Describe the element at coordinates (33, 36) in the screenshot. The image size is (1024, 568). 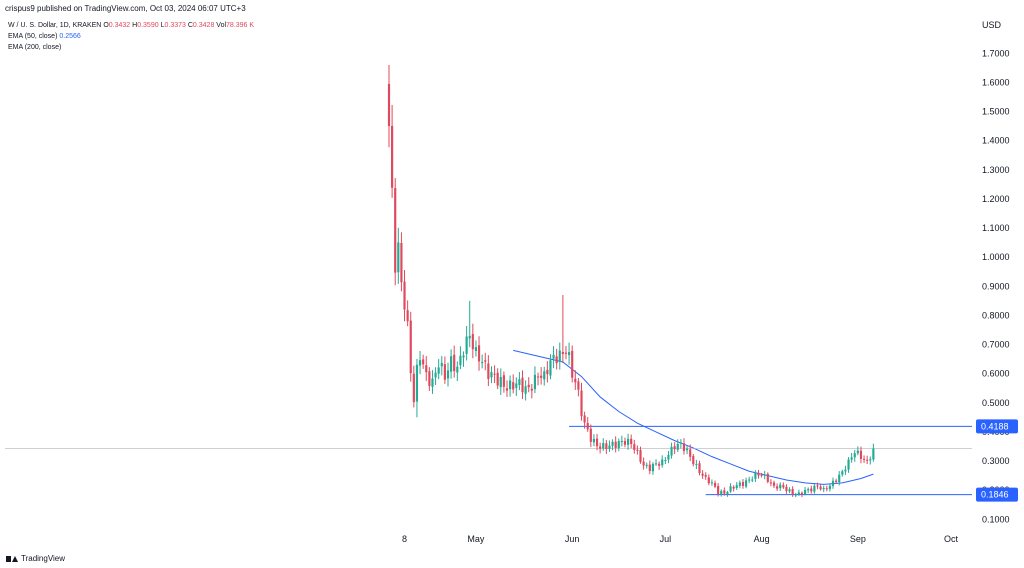
I see `ema50-label: EMA (50, close)` at that location.